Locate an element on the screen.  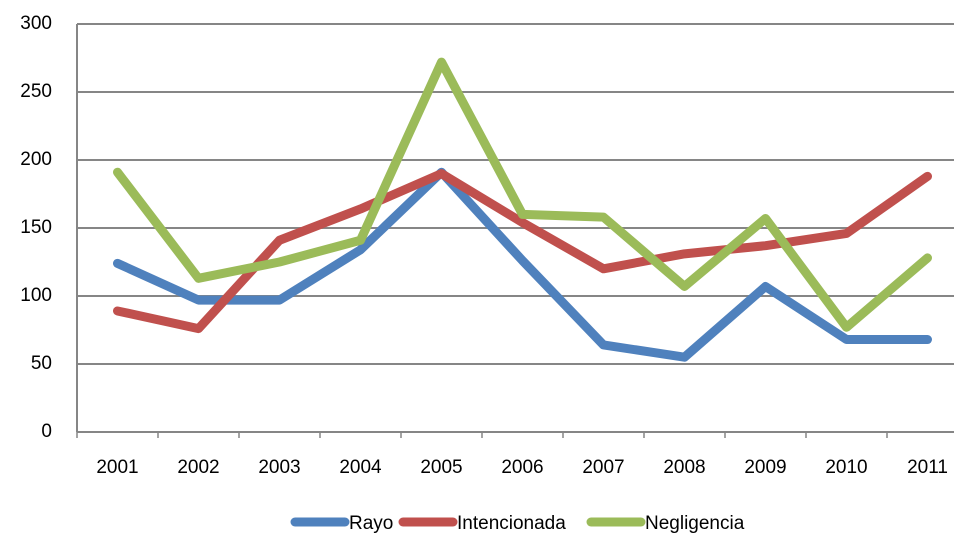
x-tick-label: 2003 is located at coordinates (279, 467).